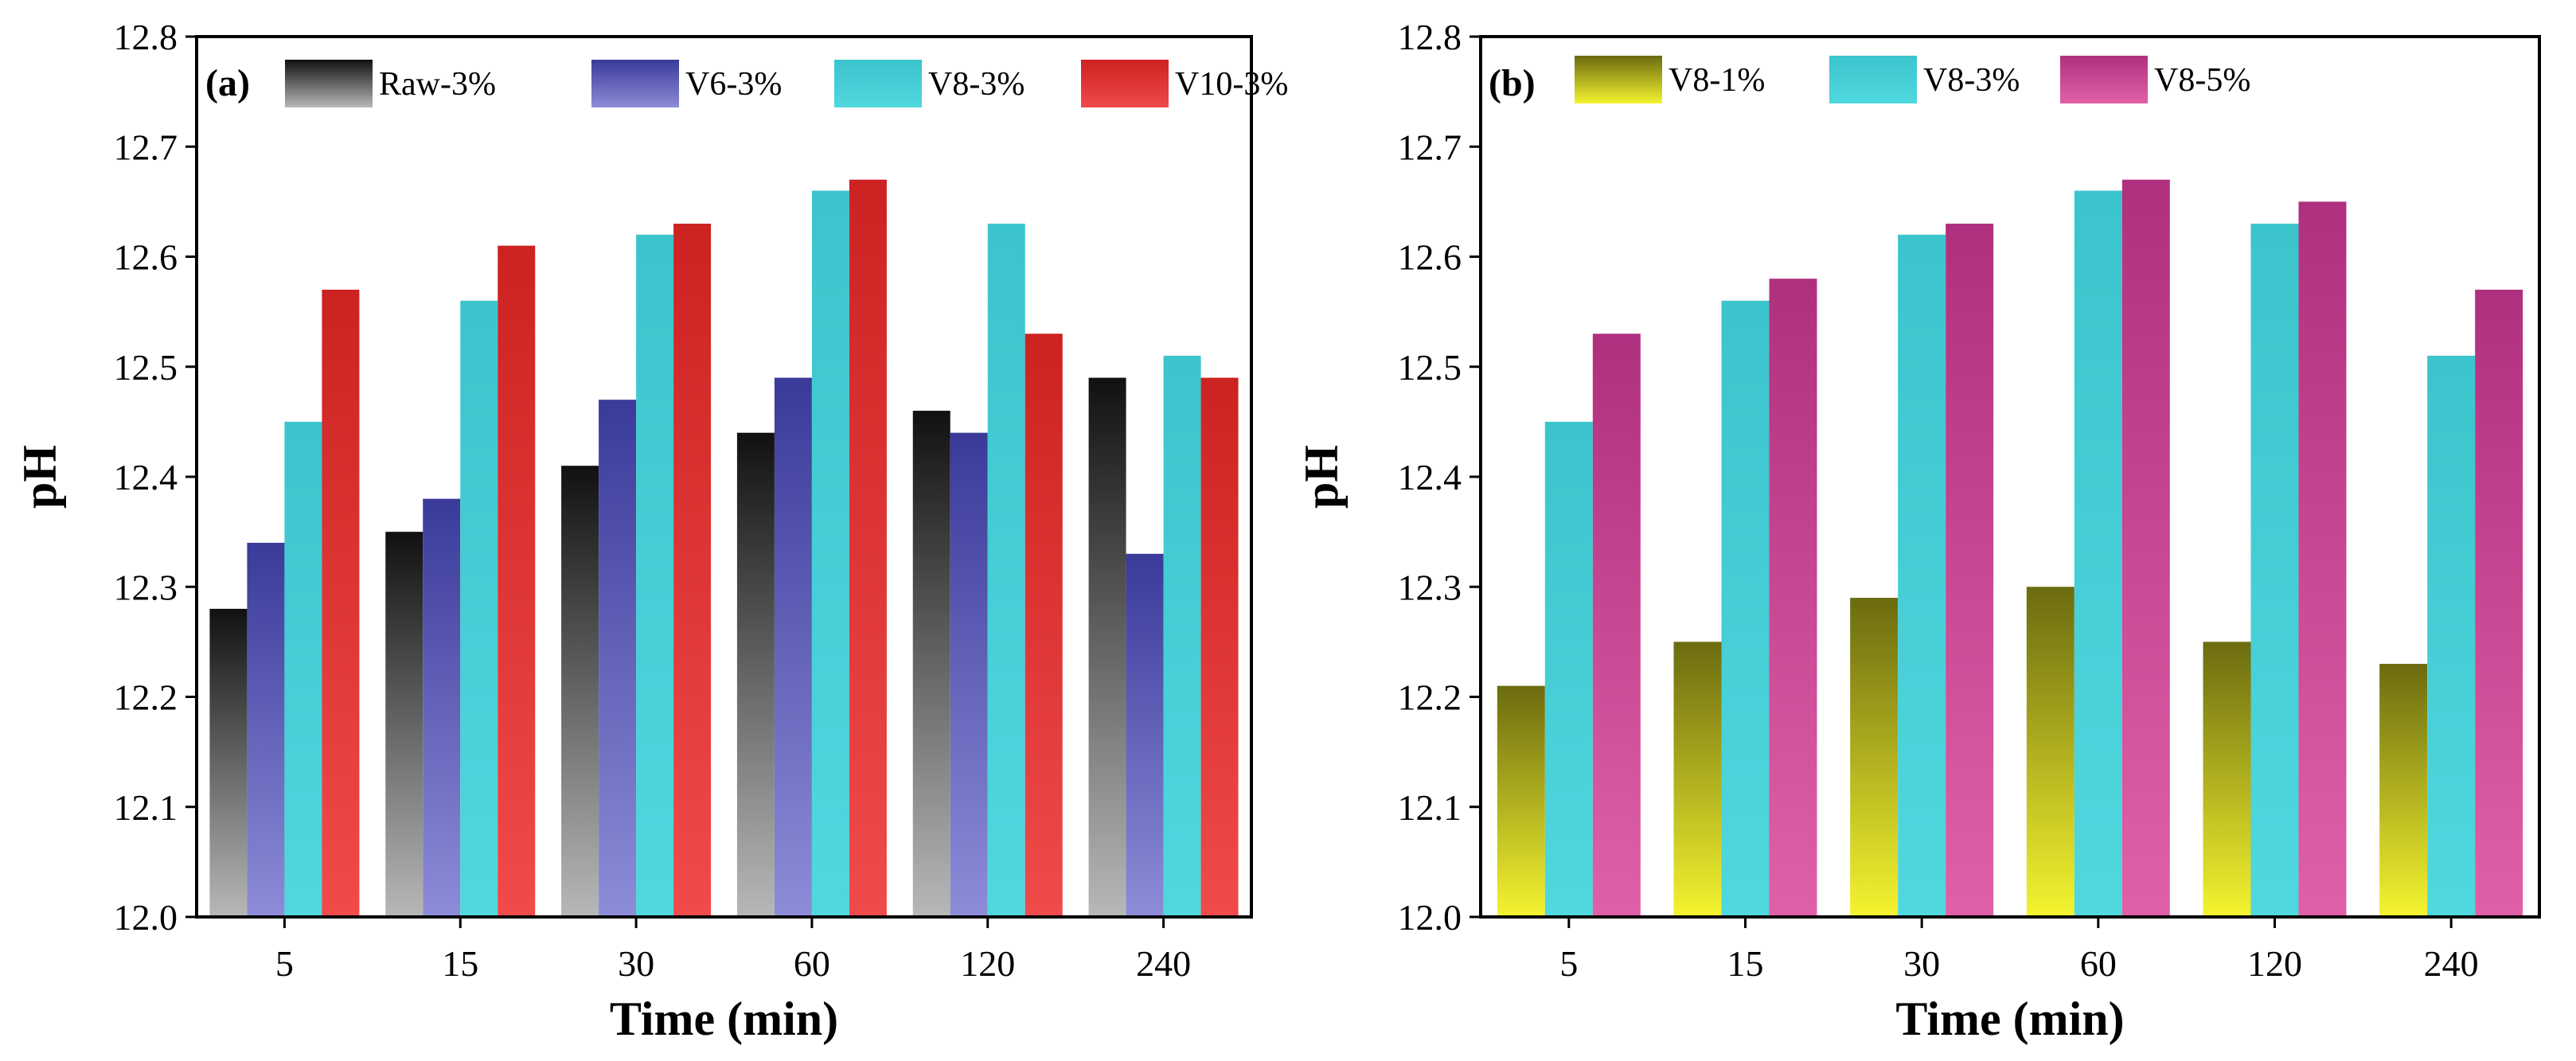 Image resolution: width=2576 pixels, height=1061 pixels. What do you see at coordinates (1231, 84) in the screenshot?
I see `legend-label-v10-3pct: V10-3%` at bounding box center [1231, 84].